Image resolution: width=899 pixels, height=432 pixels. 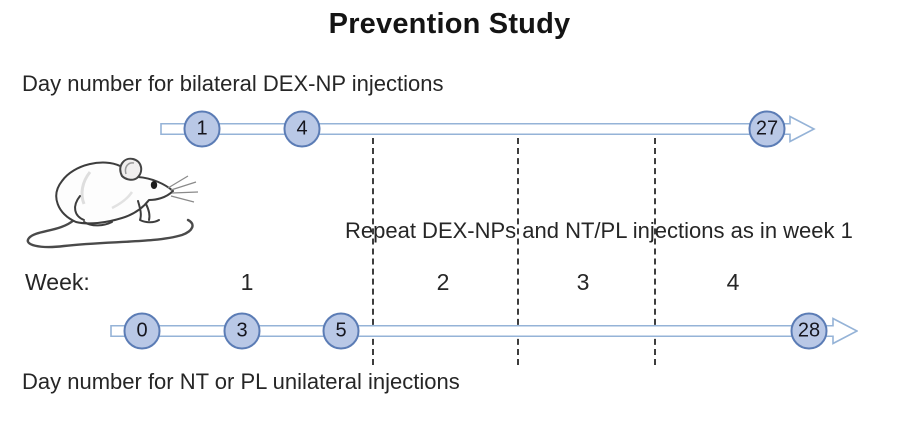 What do you see at coordinates (583, 282) in the screenshot?
I see `week-number-3: 3` at bounding box center [583, 282].